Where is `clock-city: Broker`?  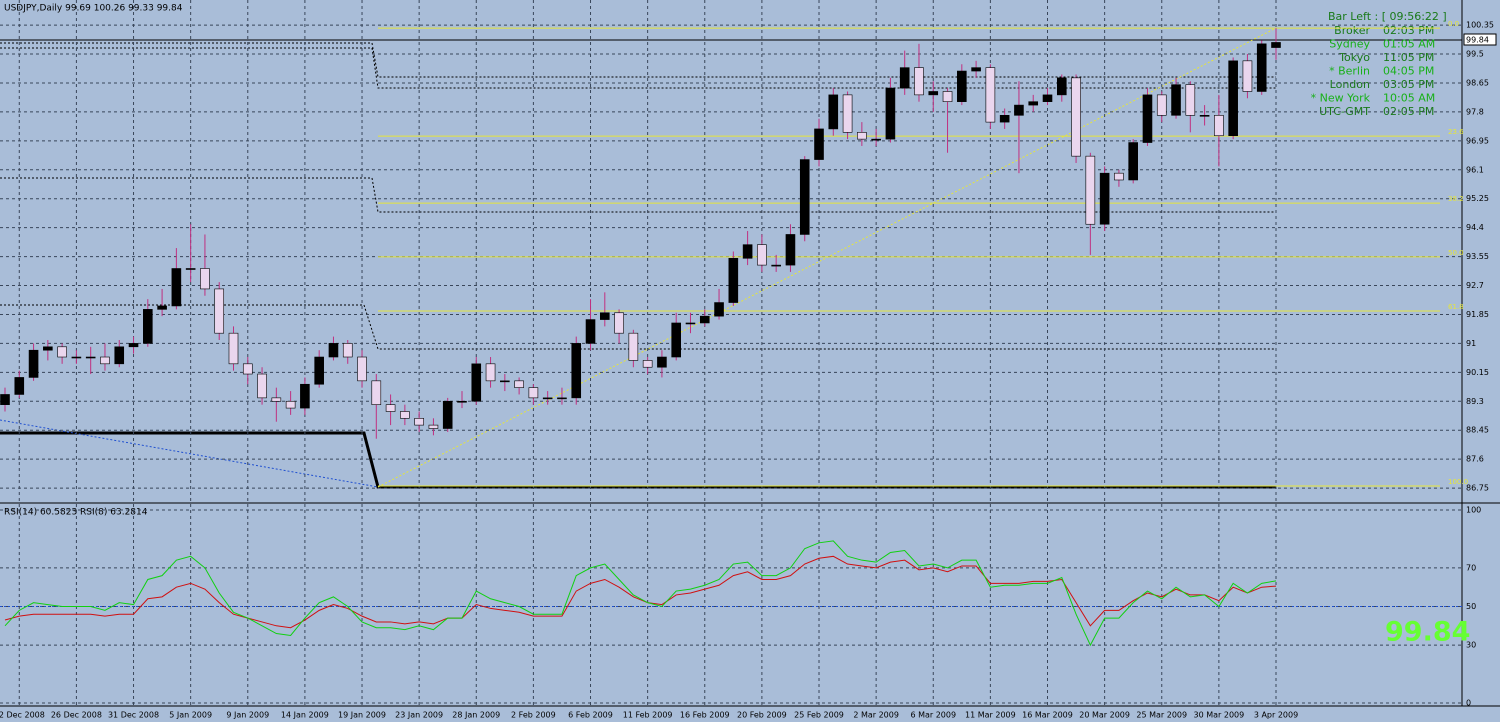 clock-city: Broker is located at coordinates (1352, 30).